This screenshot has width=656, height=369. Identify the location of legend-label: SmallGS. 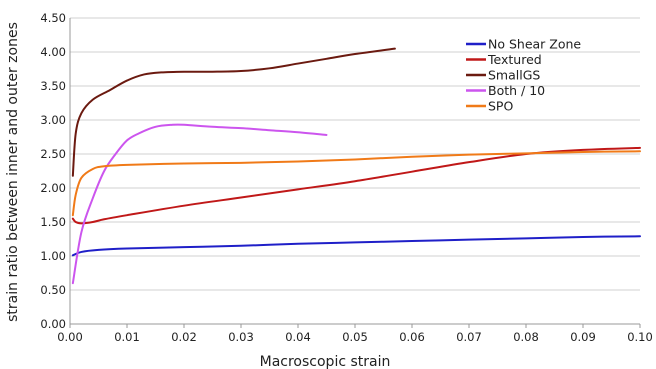
(514, 75).